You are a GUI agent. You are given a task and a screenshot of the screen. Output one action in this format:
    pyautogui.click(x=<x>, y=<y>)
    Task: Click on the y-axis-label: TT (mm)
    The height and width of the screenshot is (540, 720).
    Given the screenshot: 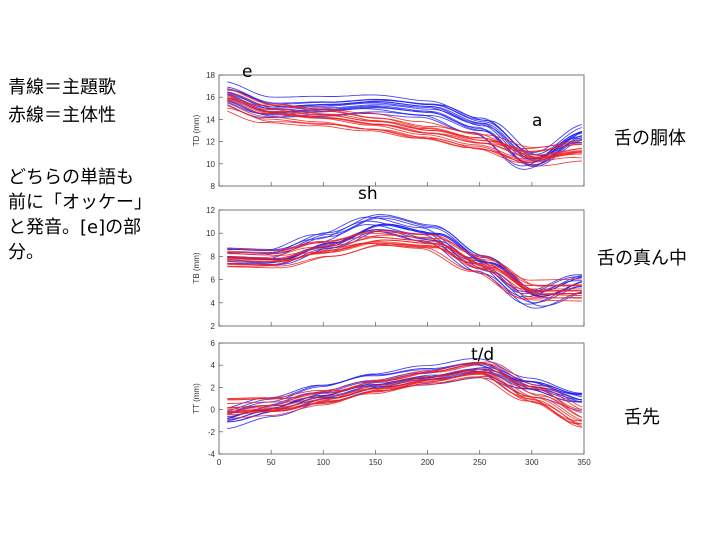 What is the action you would take?
    pyautogui.click(x=196, y=398)
    